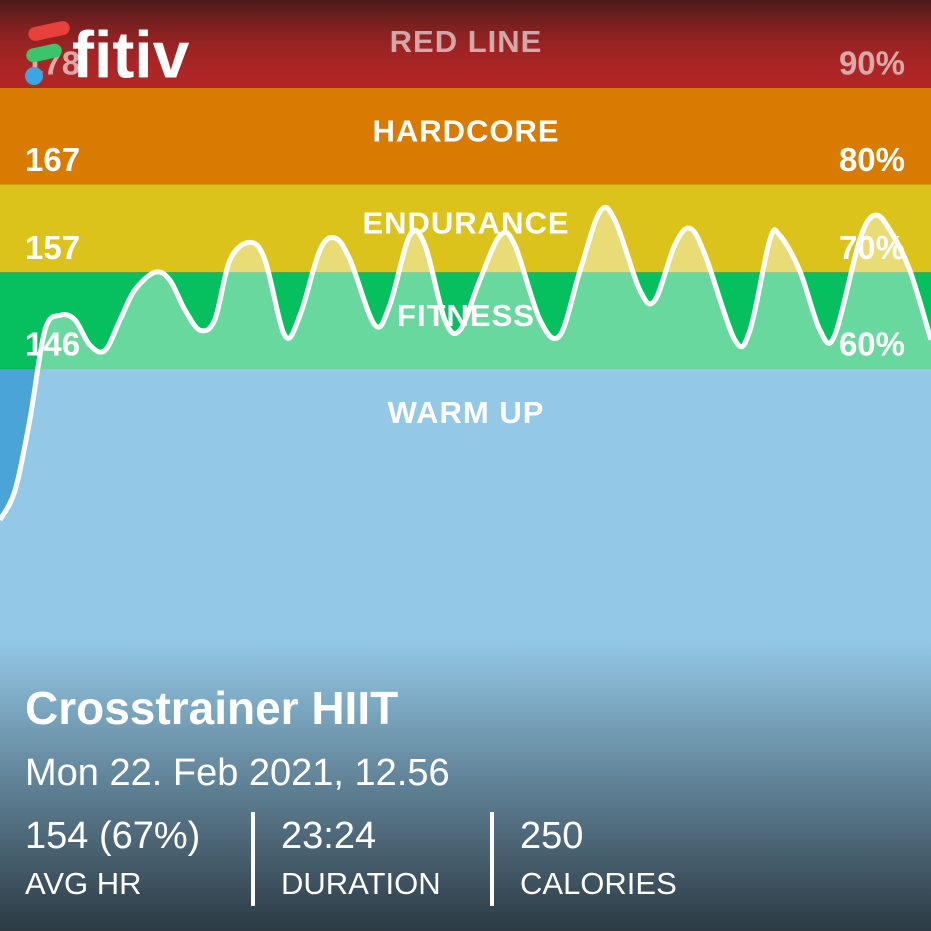  Describe the element at coordinates (34, 76) in the screenshot. I see `logo-dot` at that location.